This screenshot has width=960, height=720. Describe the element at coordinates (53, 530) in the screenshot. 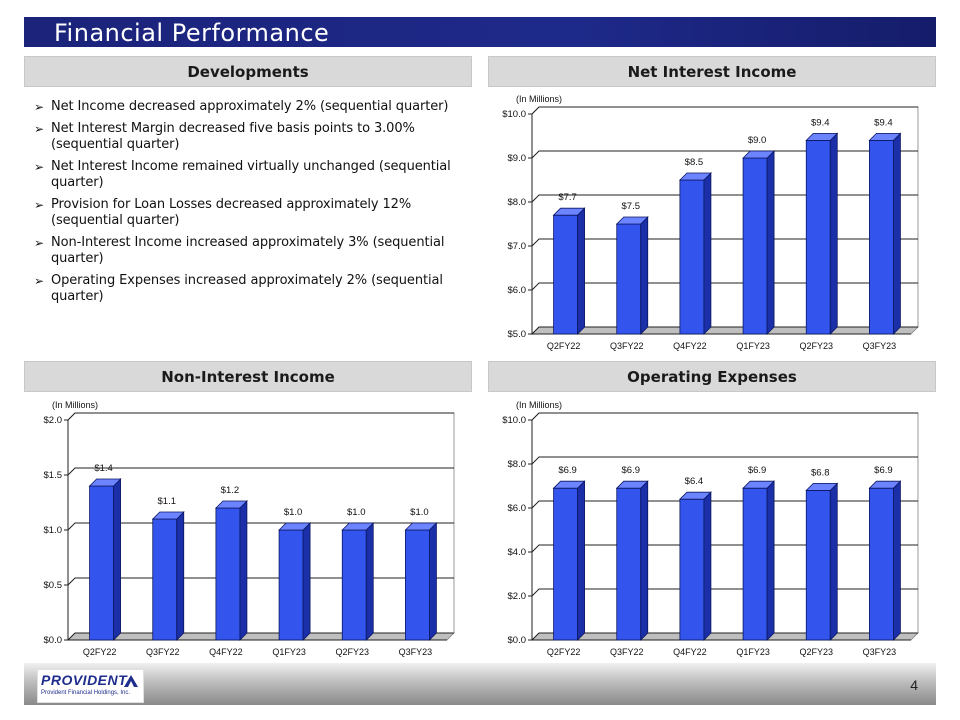

I see `y-tick-label: $1.0` at that location.